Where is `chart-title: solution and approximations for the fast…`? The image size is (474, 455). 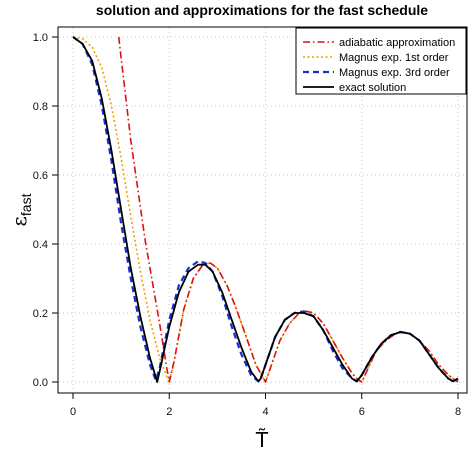
chart-title: solution and approximations for the fast… is located at coordinates (262, 10).